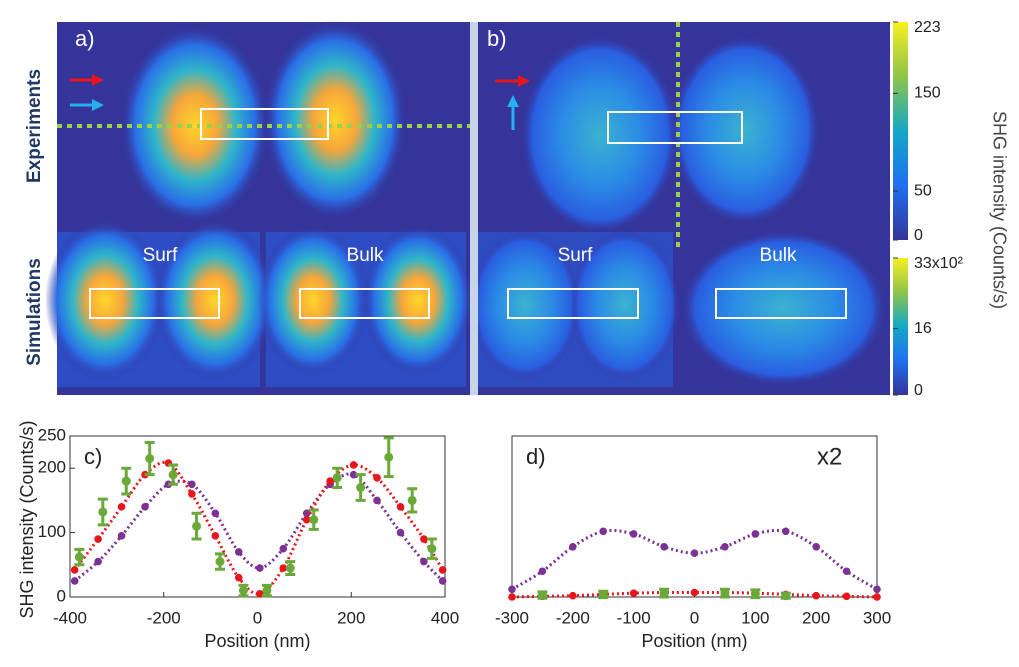 The width and height of the screenshot is (1019, 667). I want to click on y-tick-label: 200, so click(52, 467).